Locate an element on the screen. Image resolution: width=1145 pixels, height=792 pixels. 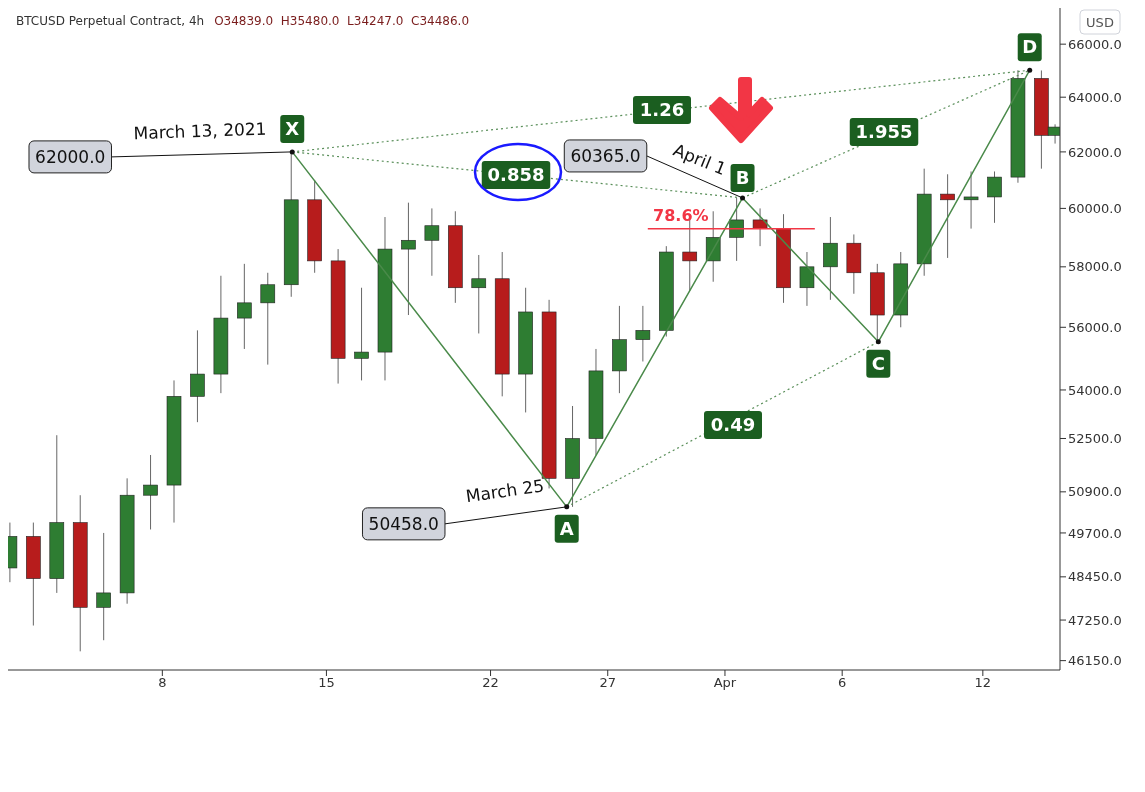
x-tick-label: 8 is located at coordinates (162, 683).